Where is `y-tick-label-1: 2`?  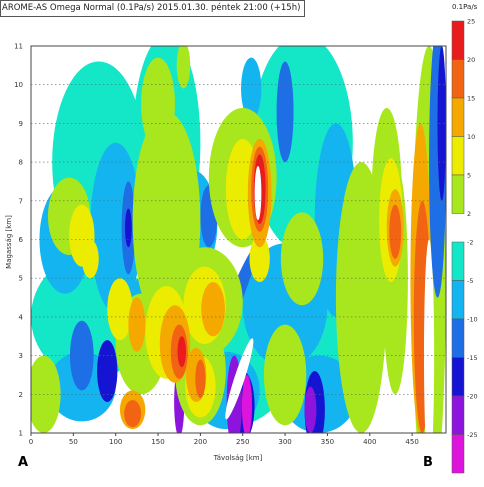
y-tick-label-1: 2 is located at coordinates (21, 395).